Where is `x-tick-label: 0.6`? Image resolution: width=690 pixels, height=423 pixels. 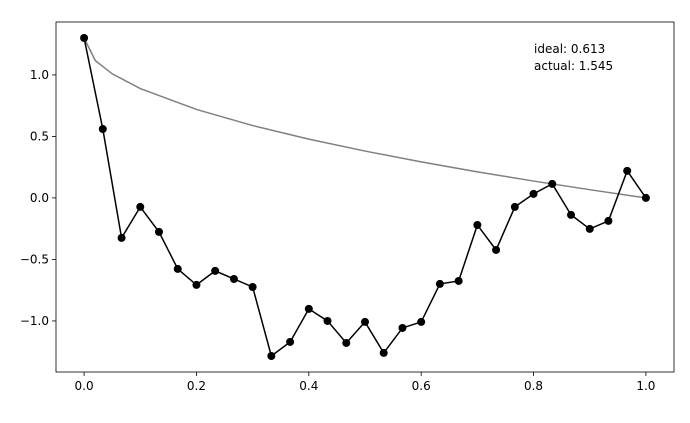
x-tick-label: 0.6 is located at coordinates (421, 386).